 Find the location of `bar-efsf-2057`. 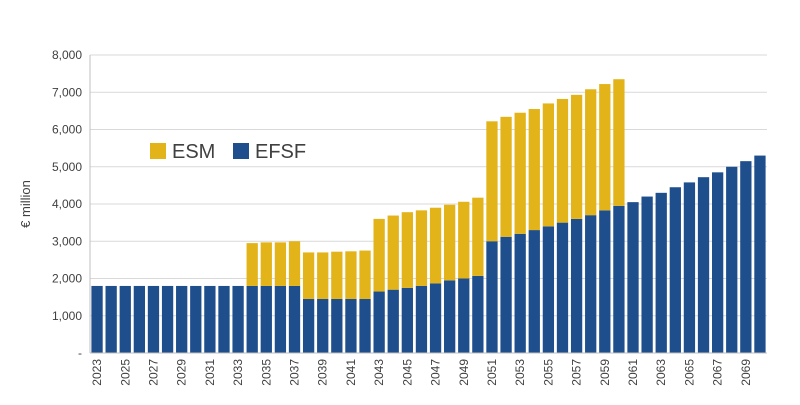

bar-efsf-2057 is located at coordinates (576, 285).